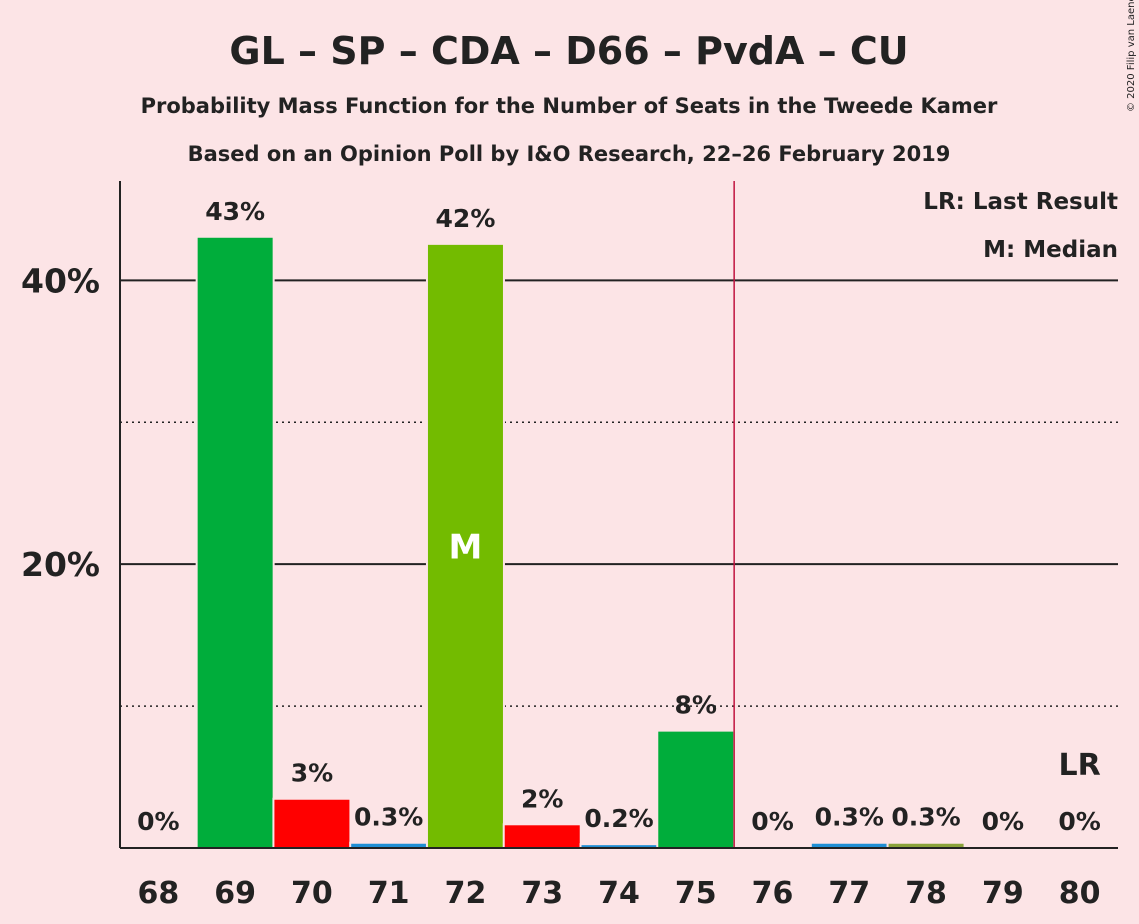 Image resolution: width=1139 pixels, height=924 pixels. I want to click on x-tick-label: 69, so click(235, 893).